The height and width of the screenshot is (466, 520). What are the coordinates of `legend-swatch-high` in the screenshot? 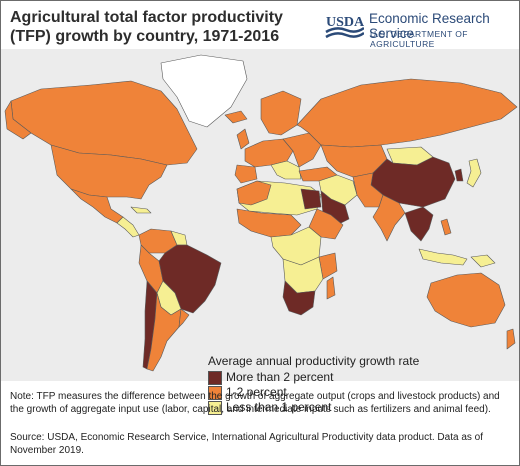 It's located at (215, 378).